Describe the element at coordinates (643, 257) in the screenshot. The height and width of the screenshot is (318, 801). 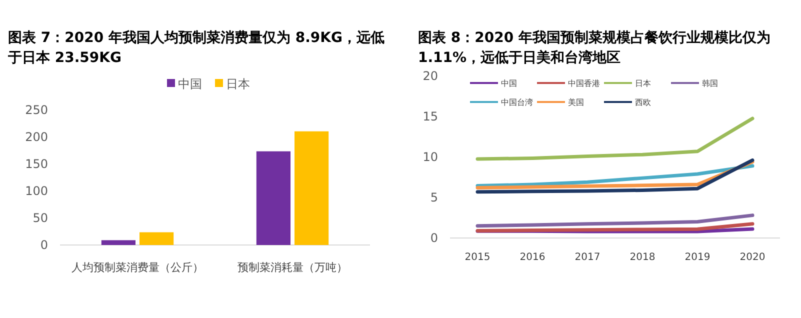
I see `x-tick-label: 2018` at that location.